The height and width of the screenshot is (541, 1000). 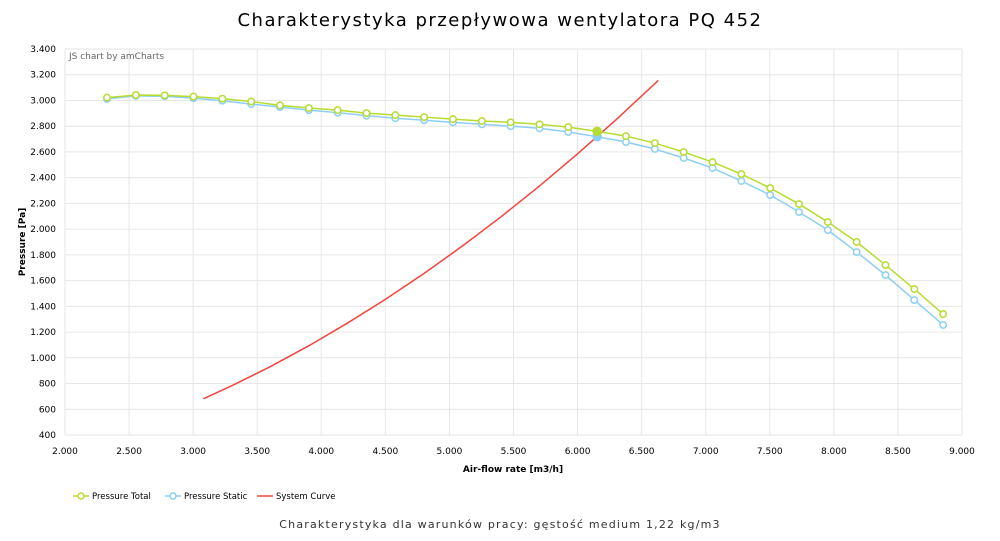 What do you see at coordinates (129, 452) in the screenshot?
I see `x-tick-label: 2.500` at bounding box center [129, 452].